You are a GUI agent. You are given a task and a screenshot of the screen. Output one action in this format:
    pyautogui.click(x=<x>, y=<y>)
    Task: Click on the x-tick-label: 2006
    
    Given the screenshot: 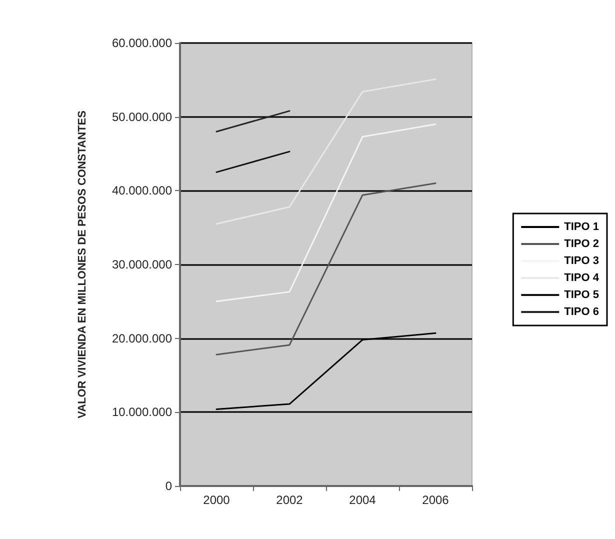 What is the action you would take?
    pyautogui.click(x=436, y=500)
    